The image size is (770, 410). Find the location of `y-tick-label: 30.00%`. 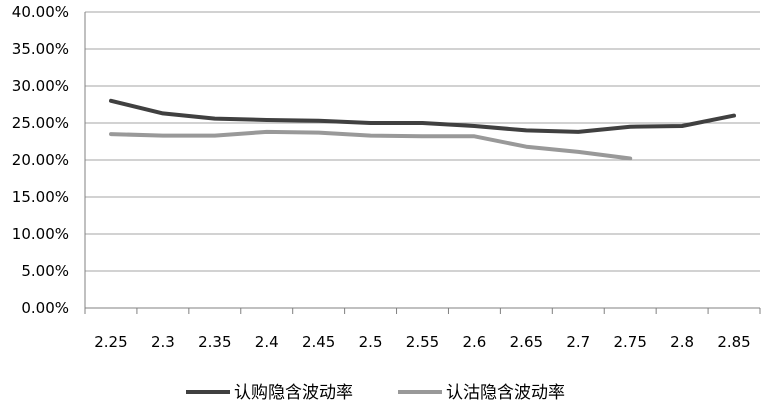

y-tick-label: 30.00% is located at coordinates (40, 86).